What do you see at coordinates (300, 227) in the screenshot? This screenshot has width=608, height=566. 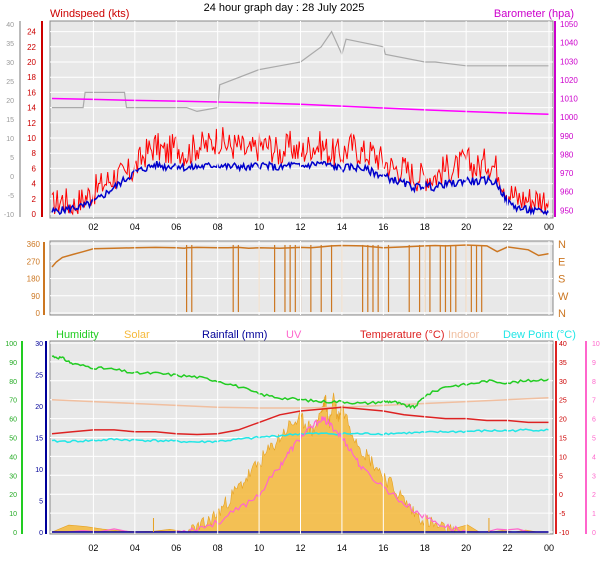 I see `x-tick-label-top: 12` at bounding box center [300, 227].